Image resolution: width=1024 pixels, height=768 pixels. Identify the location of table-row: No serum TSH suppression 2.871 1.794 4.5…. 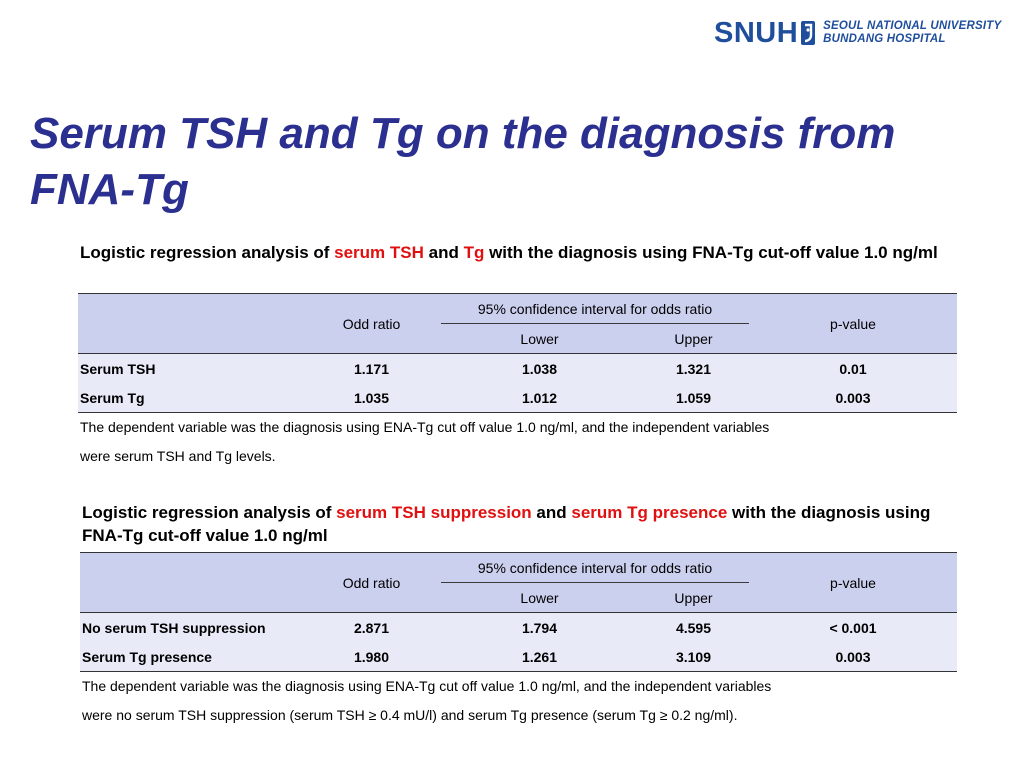
(518, 627).